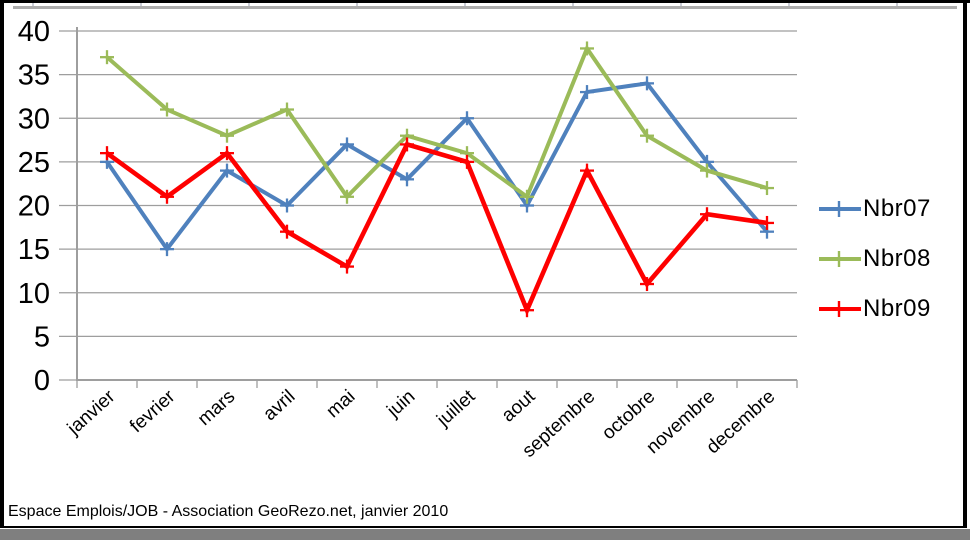  What do you see at coordinates (485, 1) in the screenshot?
I see `window-border-top` at bounding box center [485, 1].